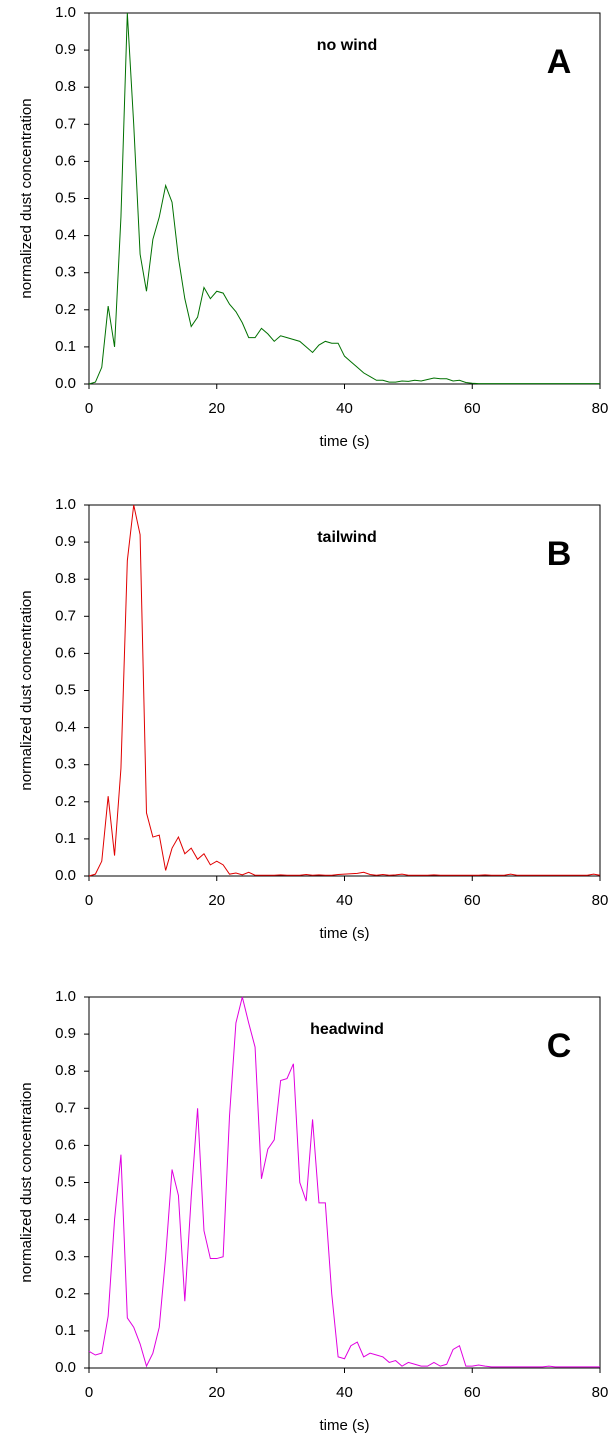  I want to click on chart-title: tailwind, so click(347, 537).